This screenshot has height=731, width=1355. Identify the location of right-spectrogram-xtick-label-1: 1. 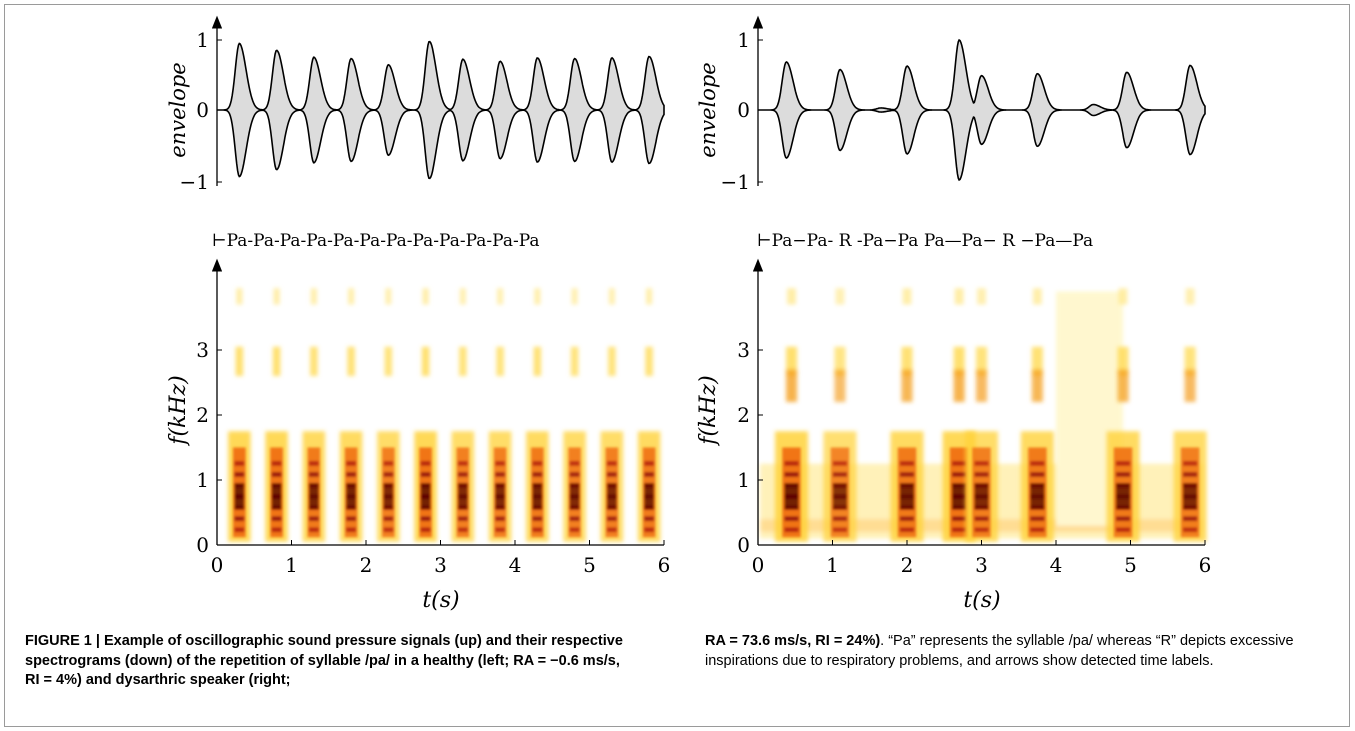
(832, 565).